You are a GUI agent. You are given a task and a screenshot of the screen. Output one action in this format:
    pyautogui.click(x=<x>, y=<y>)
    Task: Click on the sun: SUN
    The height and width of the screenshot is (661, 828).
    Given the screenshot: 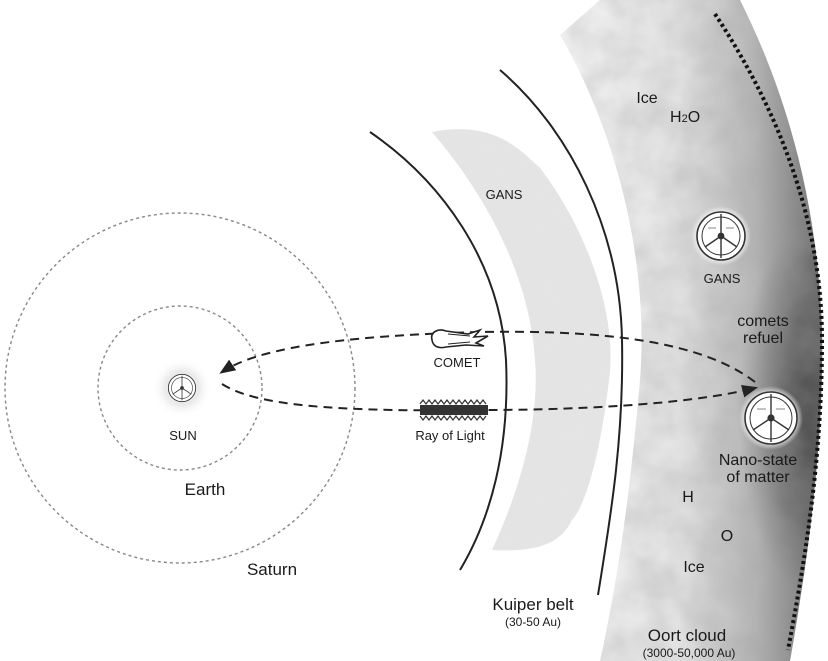 What is the action you would take?
    pyautogui.click(x=182, y=400)
    